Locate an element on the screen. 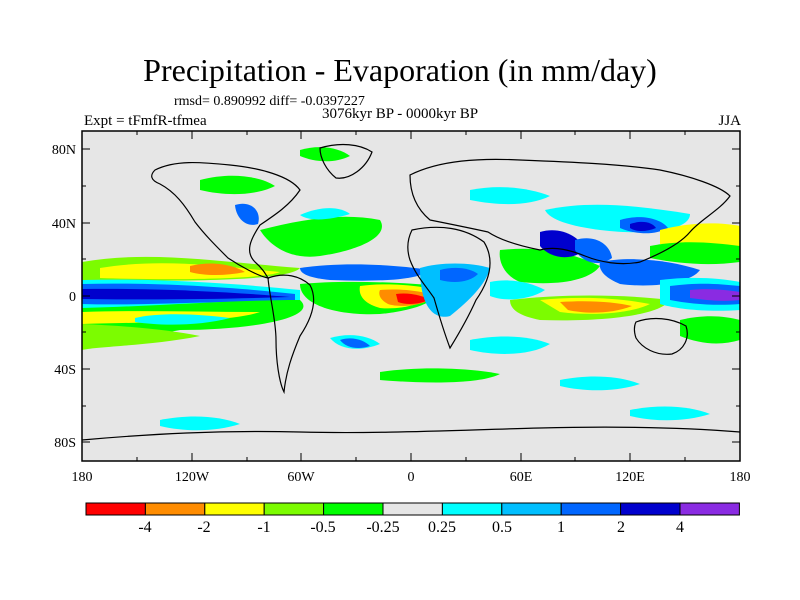 Image resolution: width=800 pixels, height=600 pixels. stats-line: rmsd= 0.890992 diff= -0.0397227 is located at coordinates (269, 101).